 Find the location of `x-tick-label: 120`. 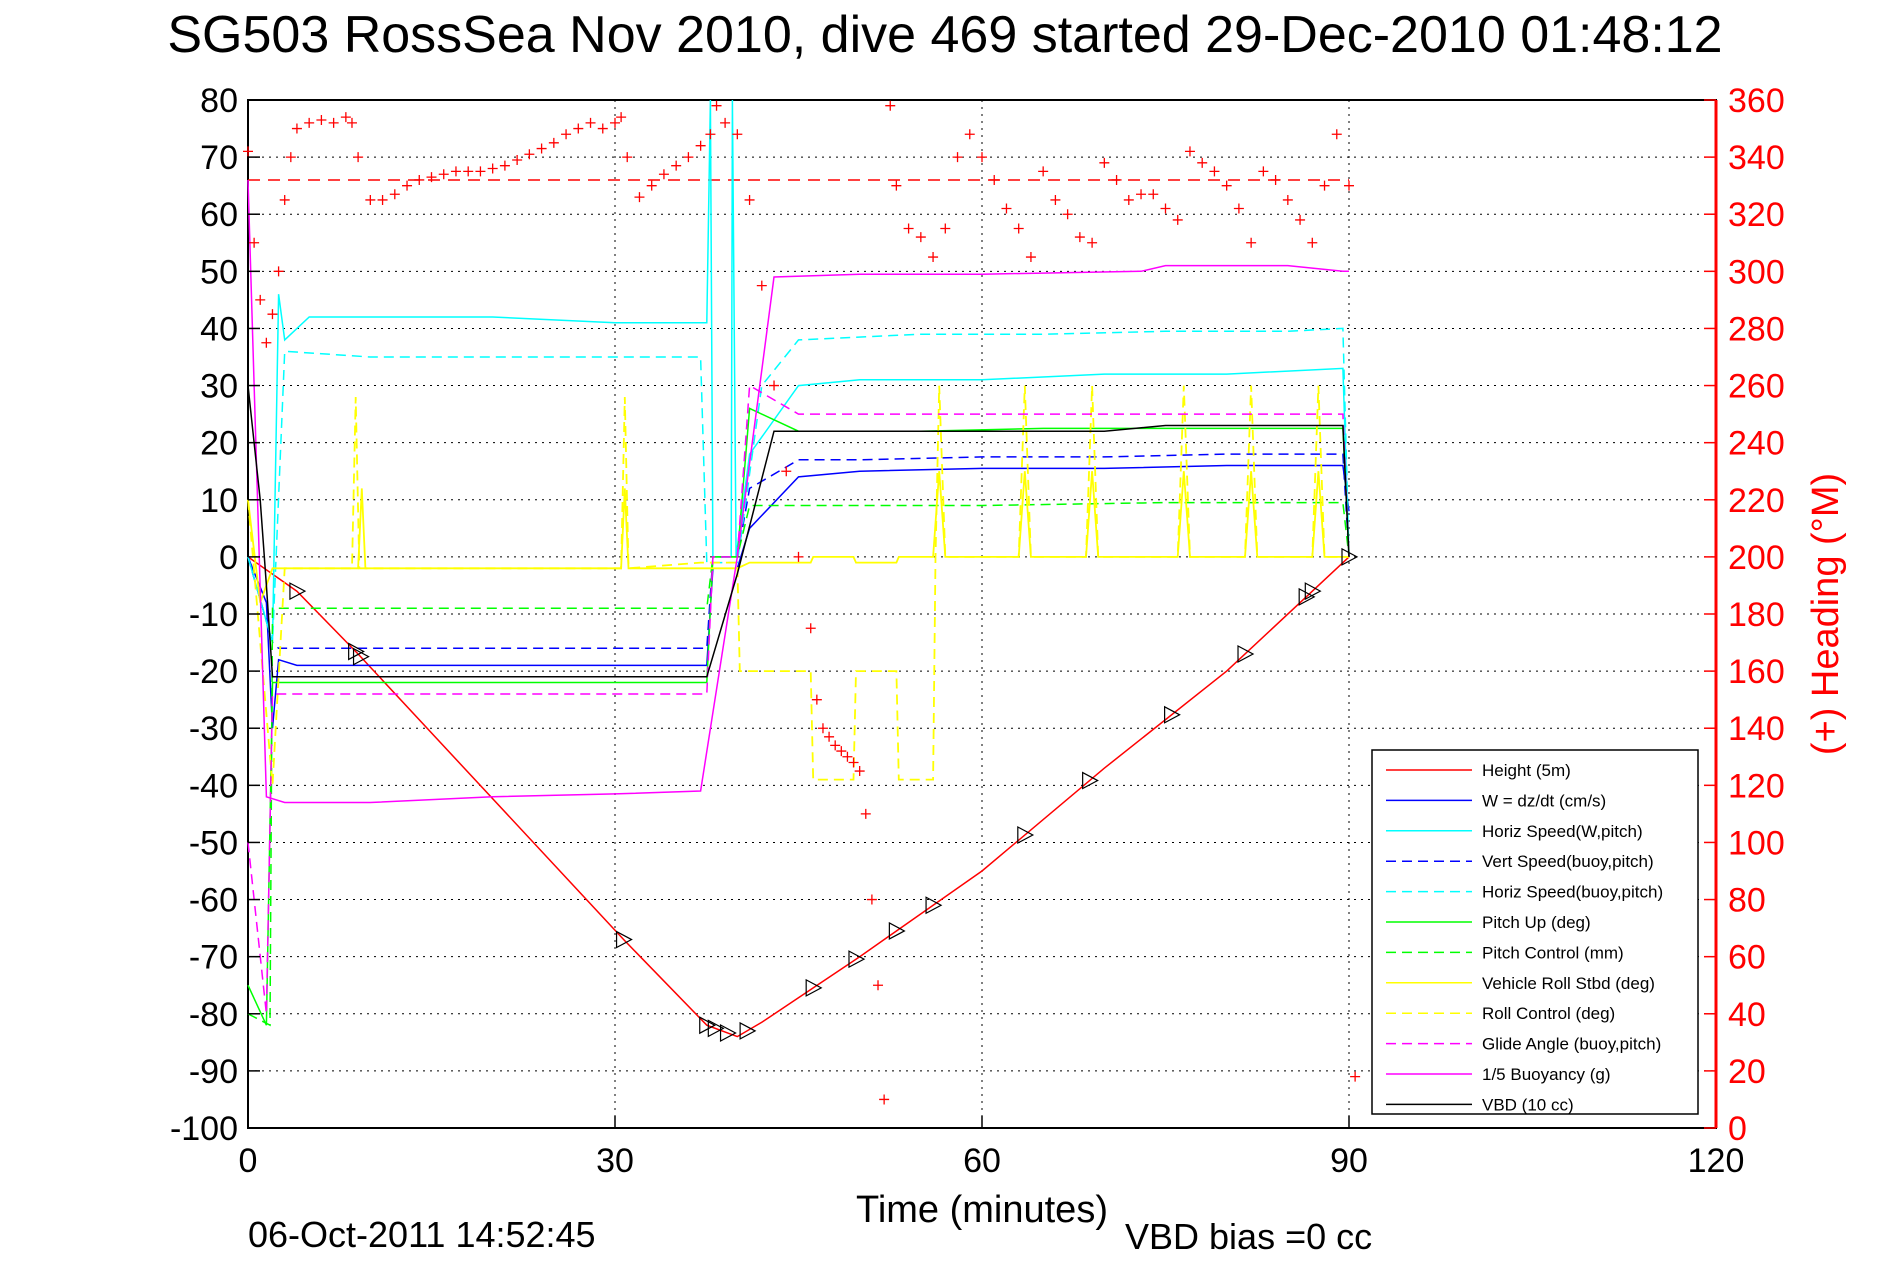

x-tick-label: 120 is located at coordinates (1716, 1161).